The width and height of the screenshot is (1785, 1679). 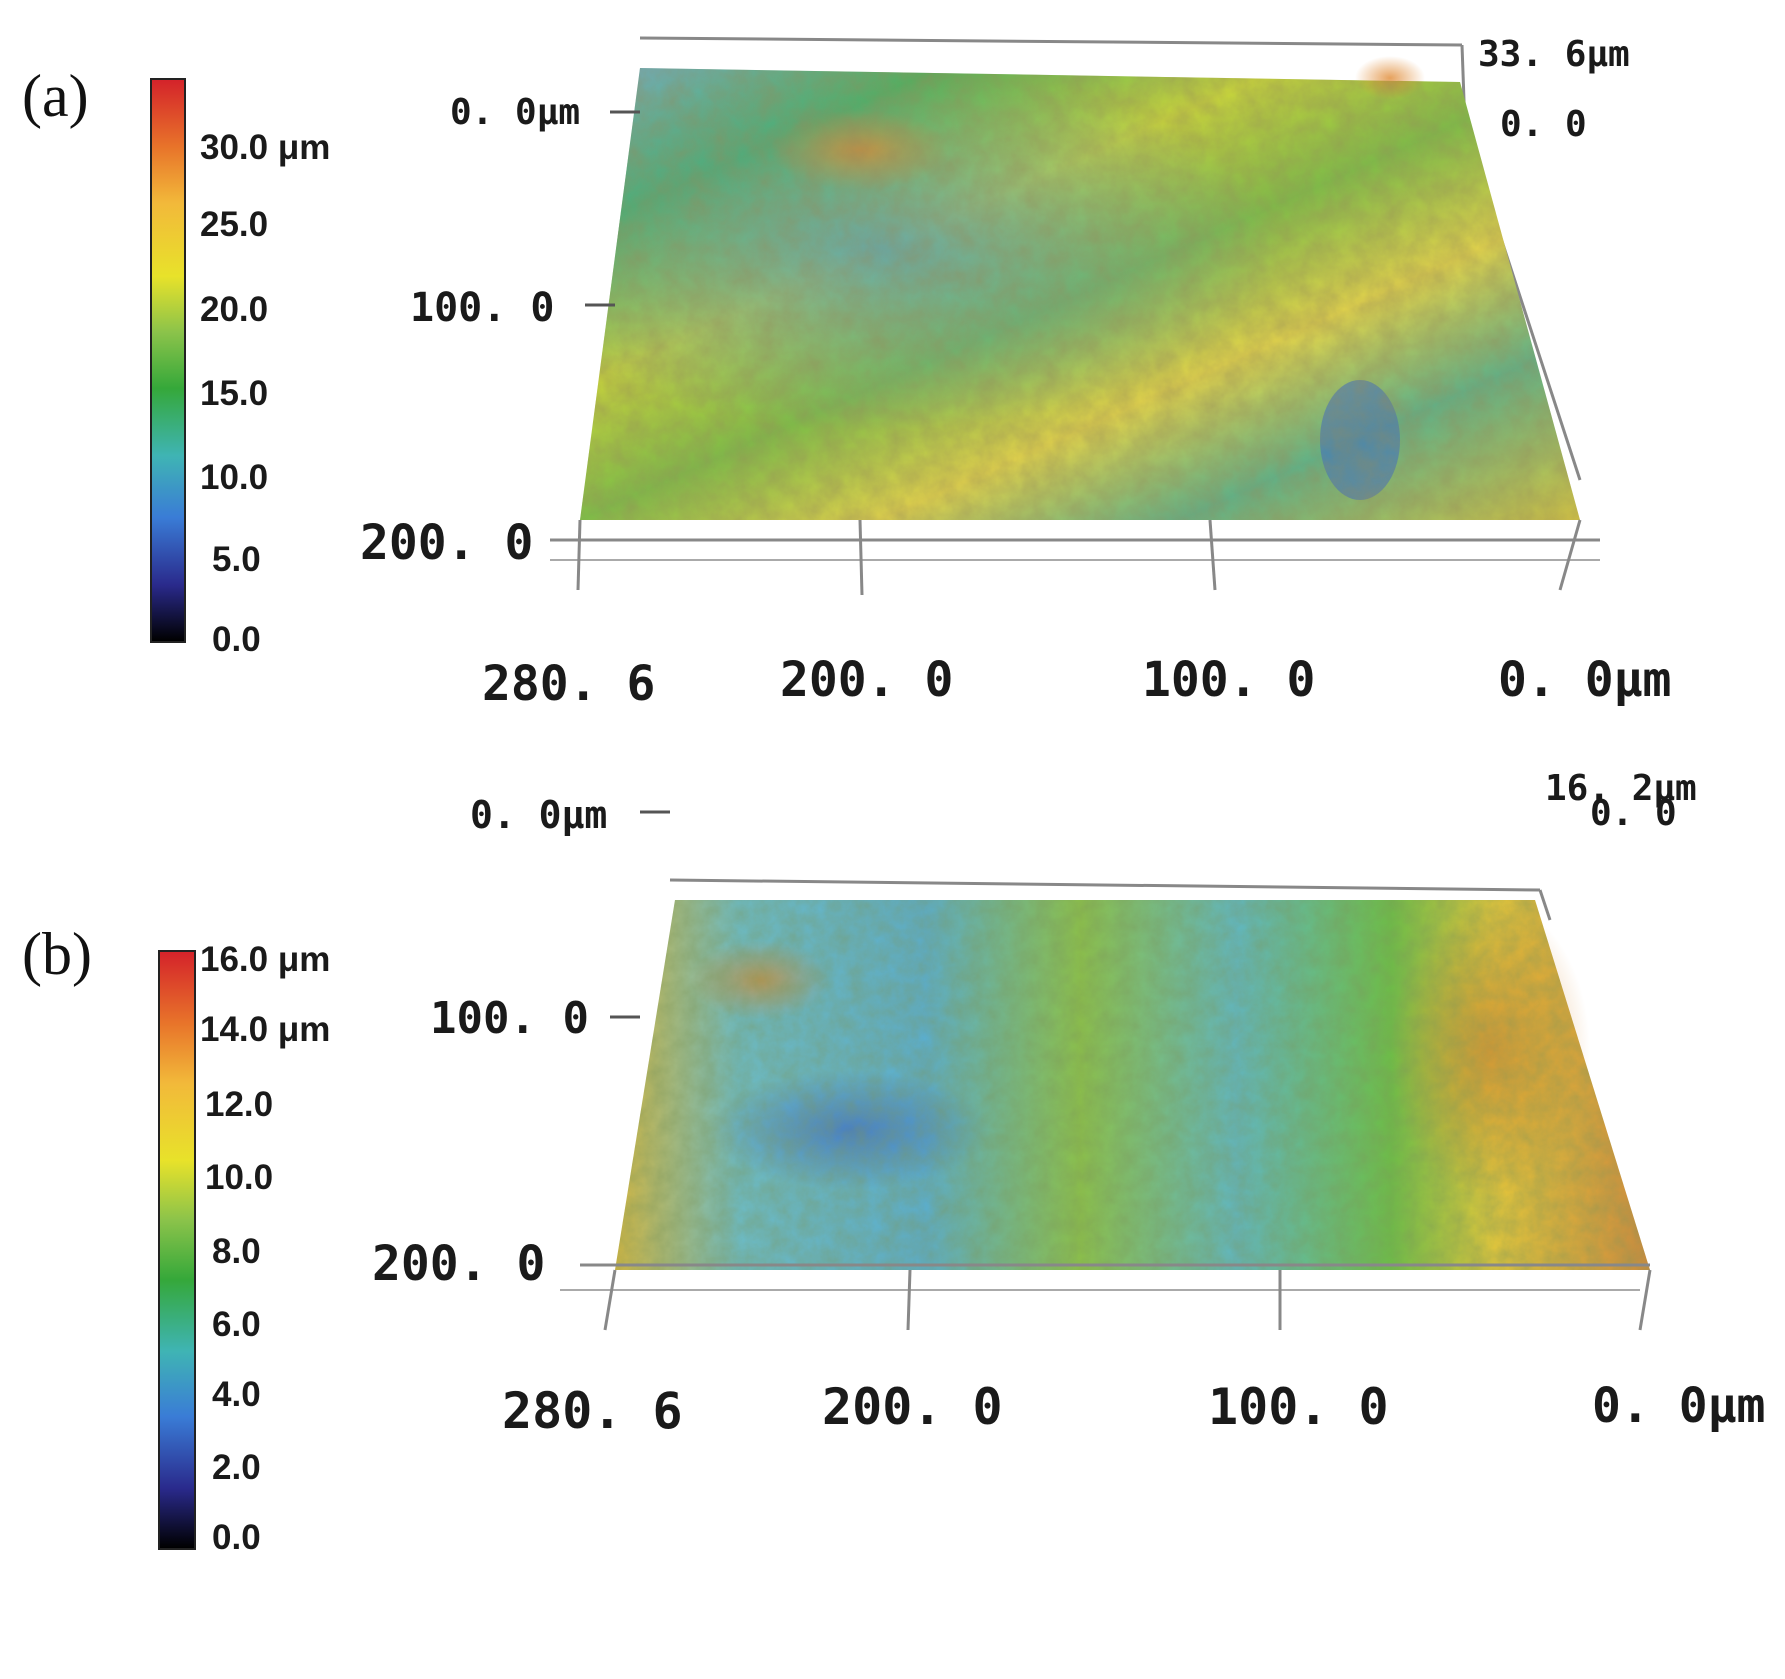 What do you see at coordinates (234, 224) in the screenshot?
I see `colorbar-label: 25.0` at bounding box center [234, 224].